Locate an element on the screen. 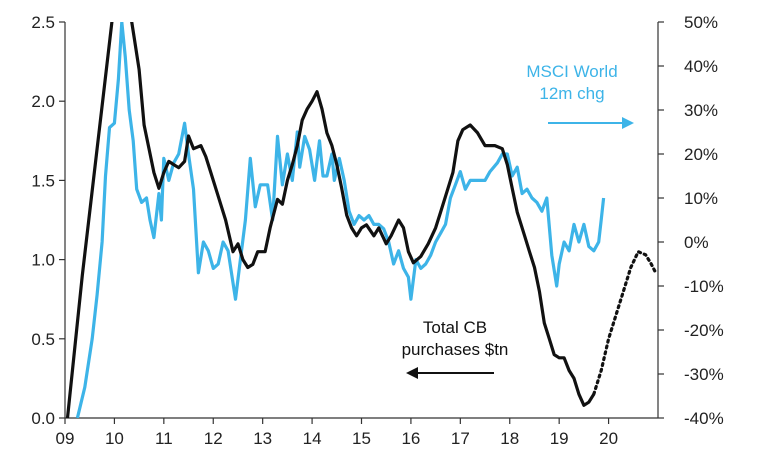 This screenshot has height=462, width=757. right-tick-label: 20% is located at coordinates (701, 154).